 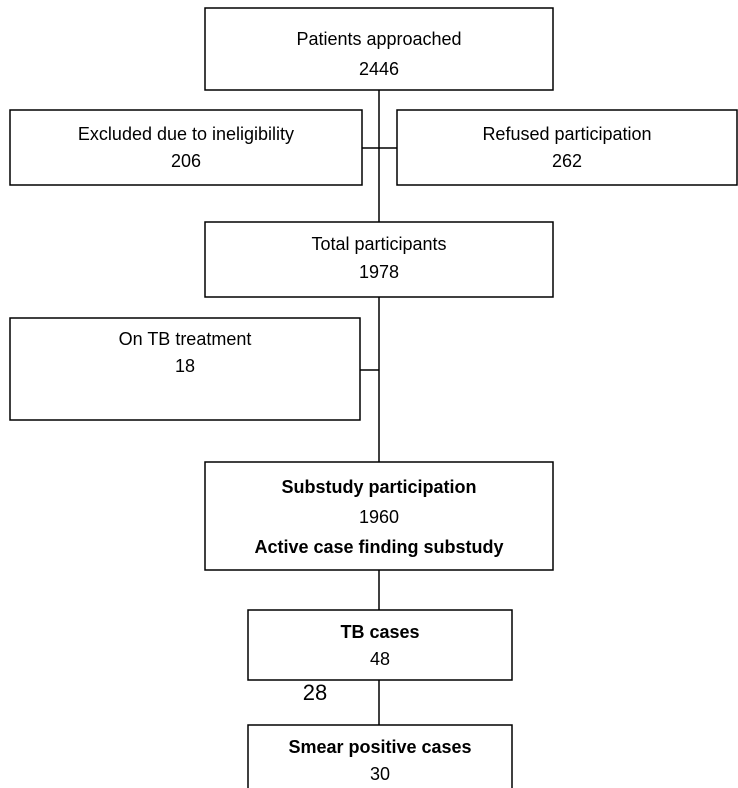 I want to click on node-count: 18, so click(x=185, y=366).